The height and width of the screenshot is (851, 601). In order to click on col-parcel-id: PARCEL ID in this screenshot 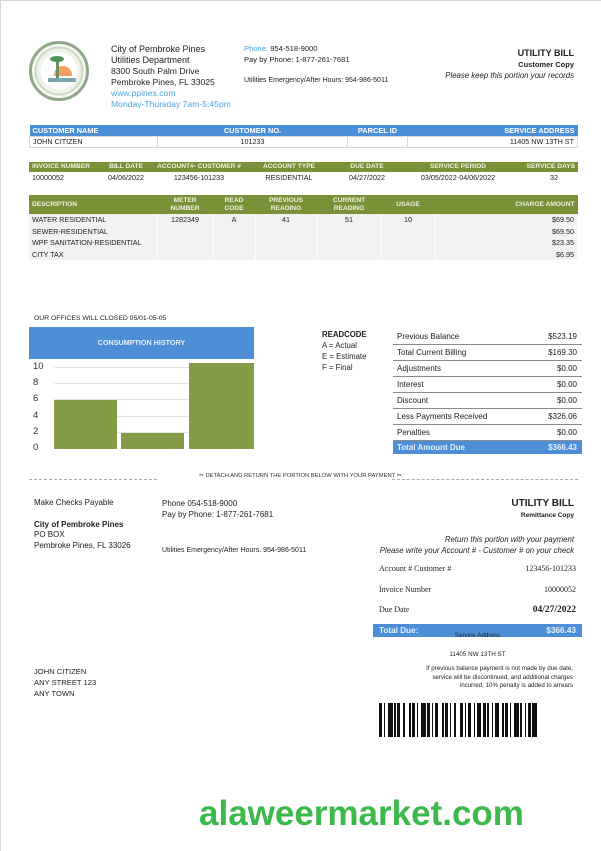, I will do `click(377, 130)`.